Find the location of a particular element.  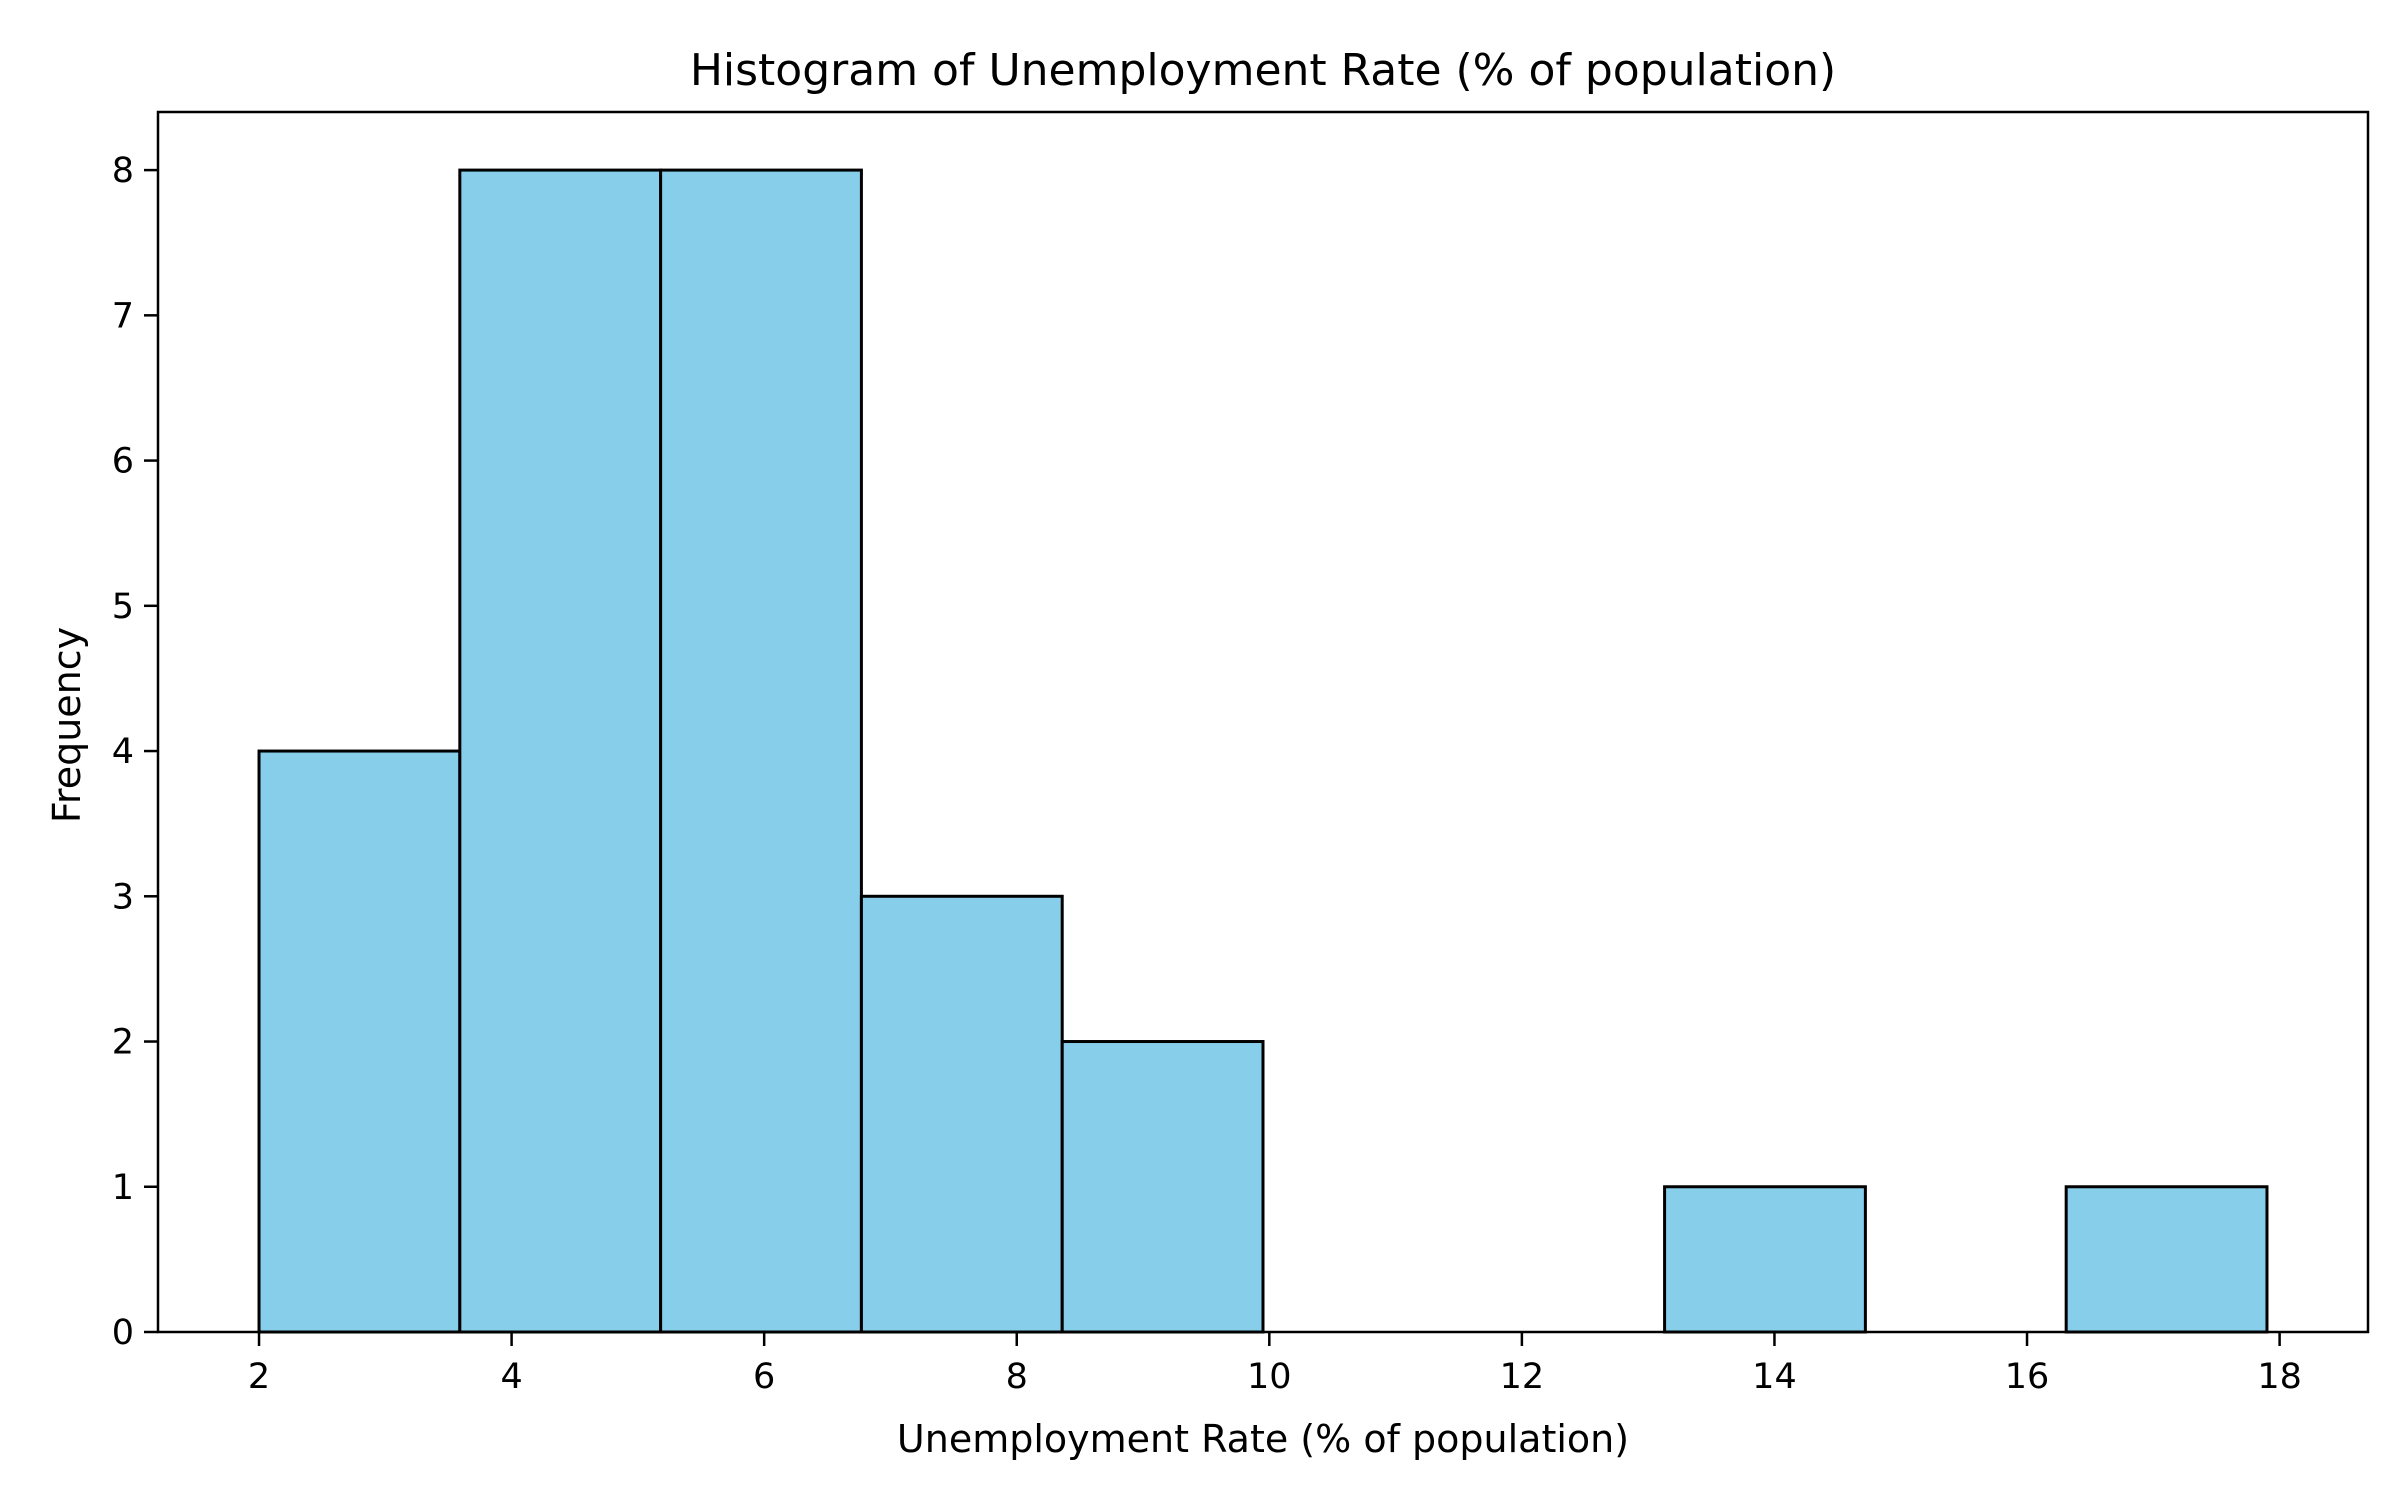

y-tick-label-6: 6 is located at coordinates (123, 462).